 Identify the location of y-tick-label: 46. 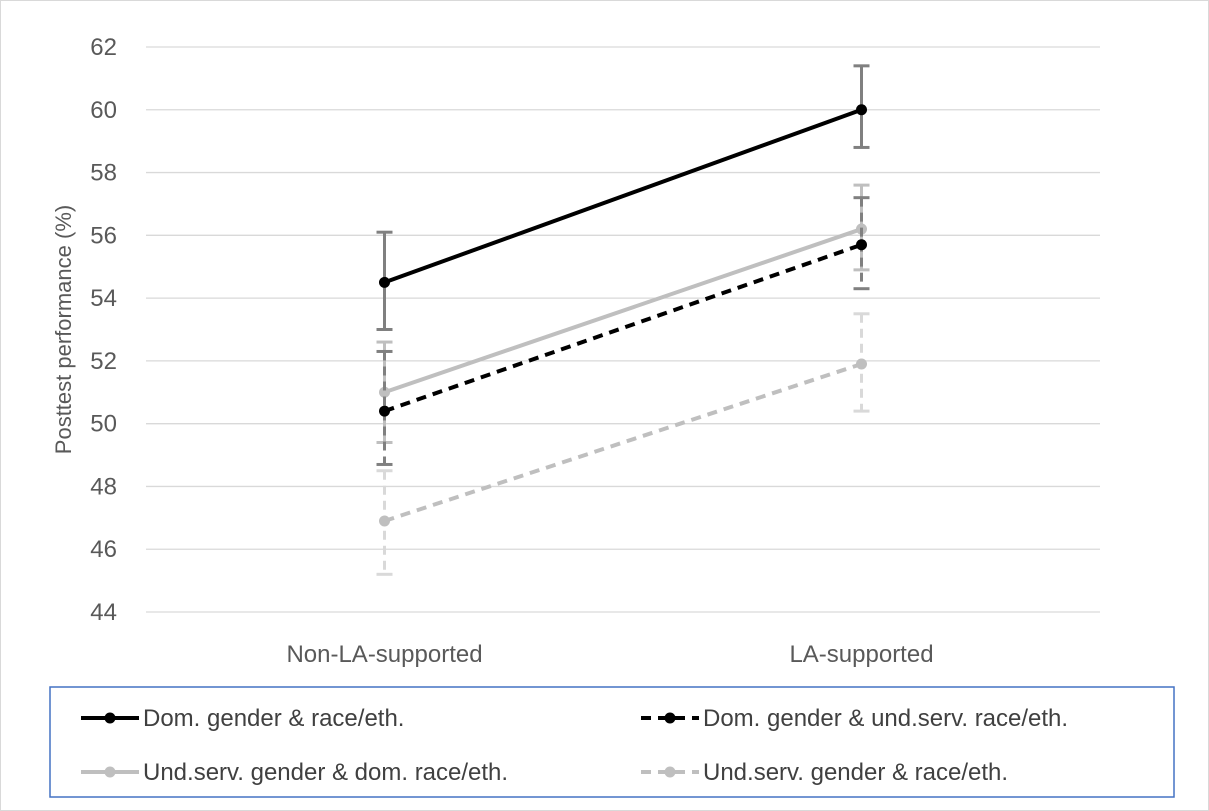
(103, 549).